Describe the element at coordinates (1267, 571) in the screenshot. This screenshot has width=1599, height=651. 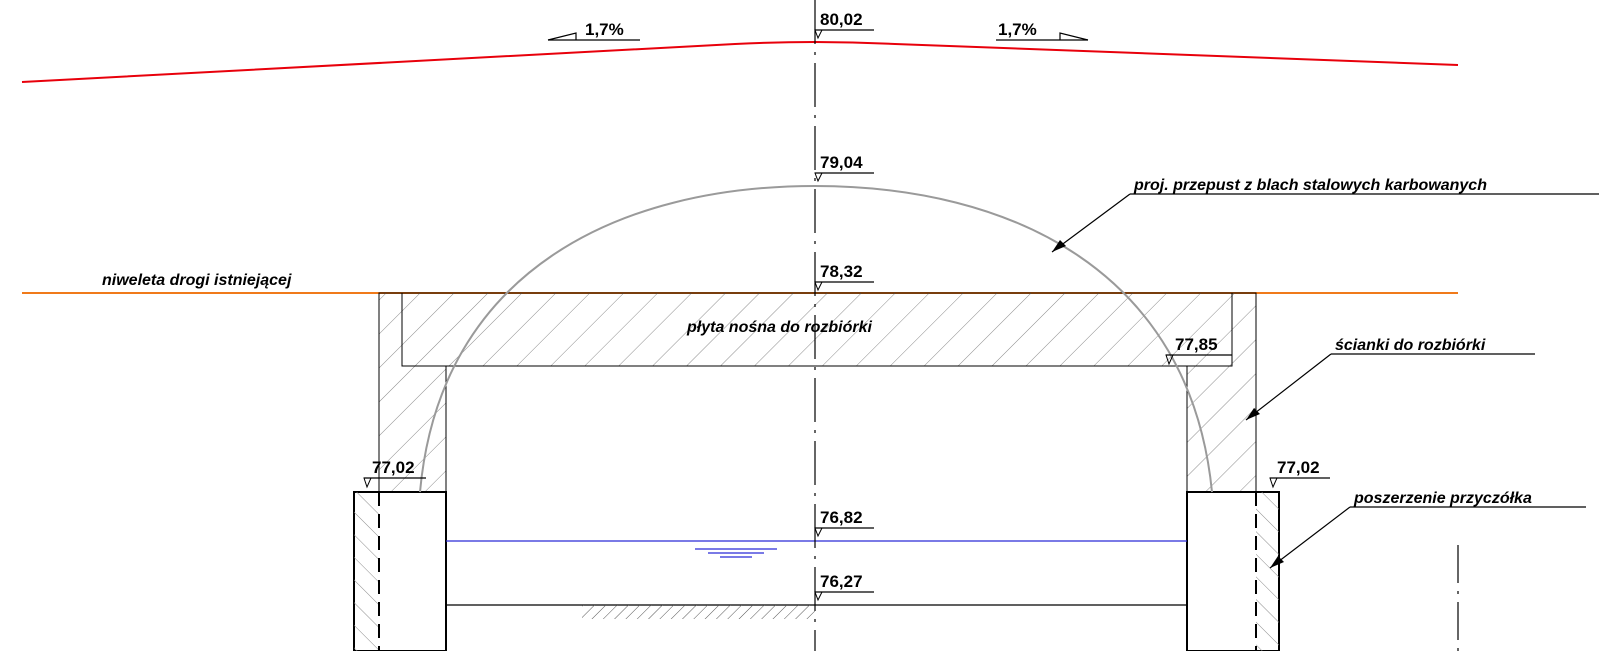
I see `right-footing-widening` at that location.